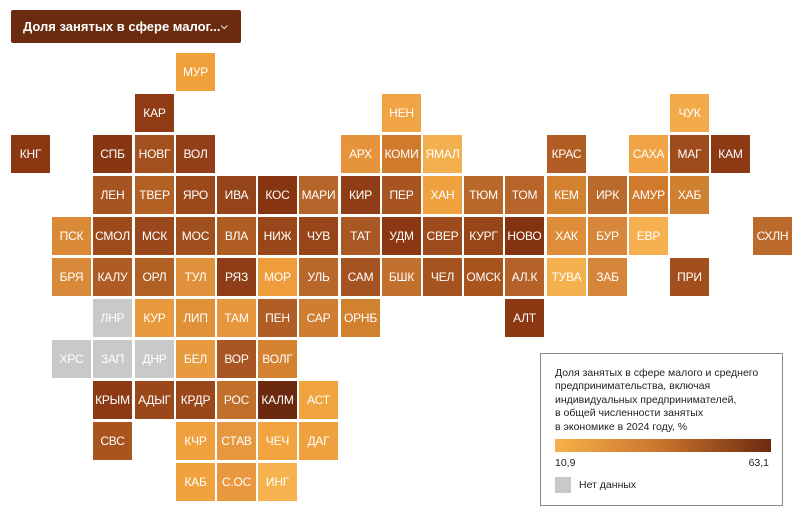 The image size is (800, 522). Describe the element at coordinates (442, 277) in the screenshot. I see `region-tile-чел: ЧЕЛ` at that location.